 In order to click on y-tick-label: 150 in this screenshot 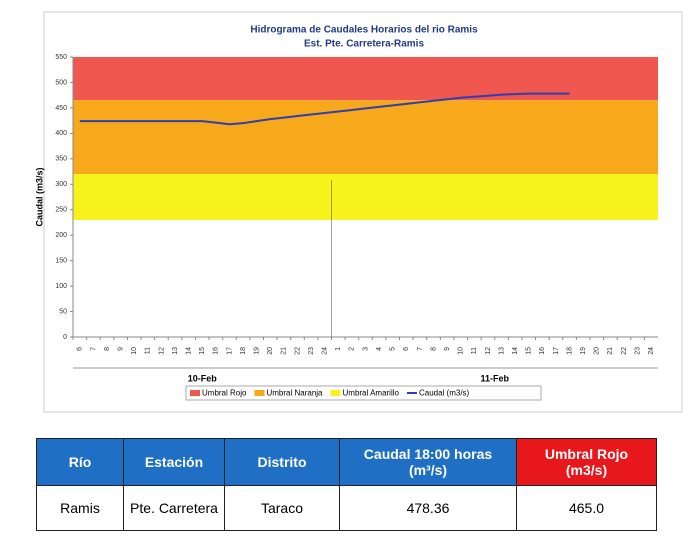, I will do `click(61, 260)`.